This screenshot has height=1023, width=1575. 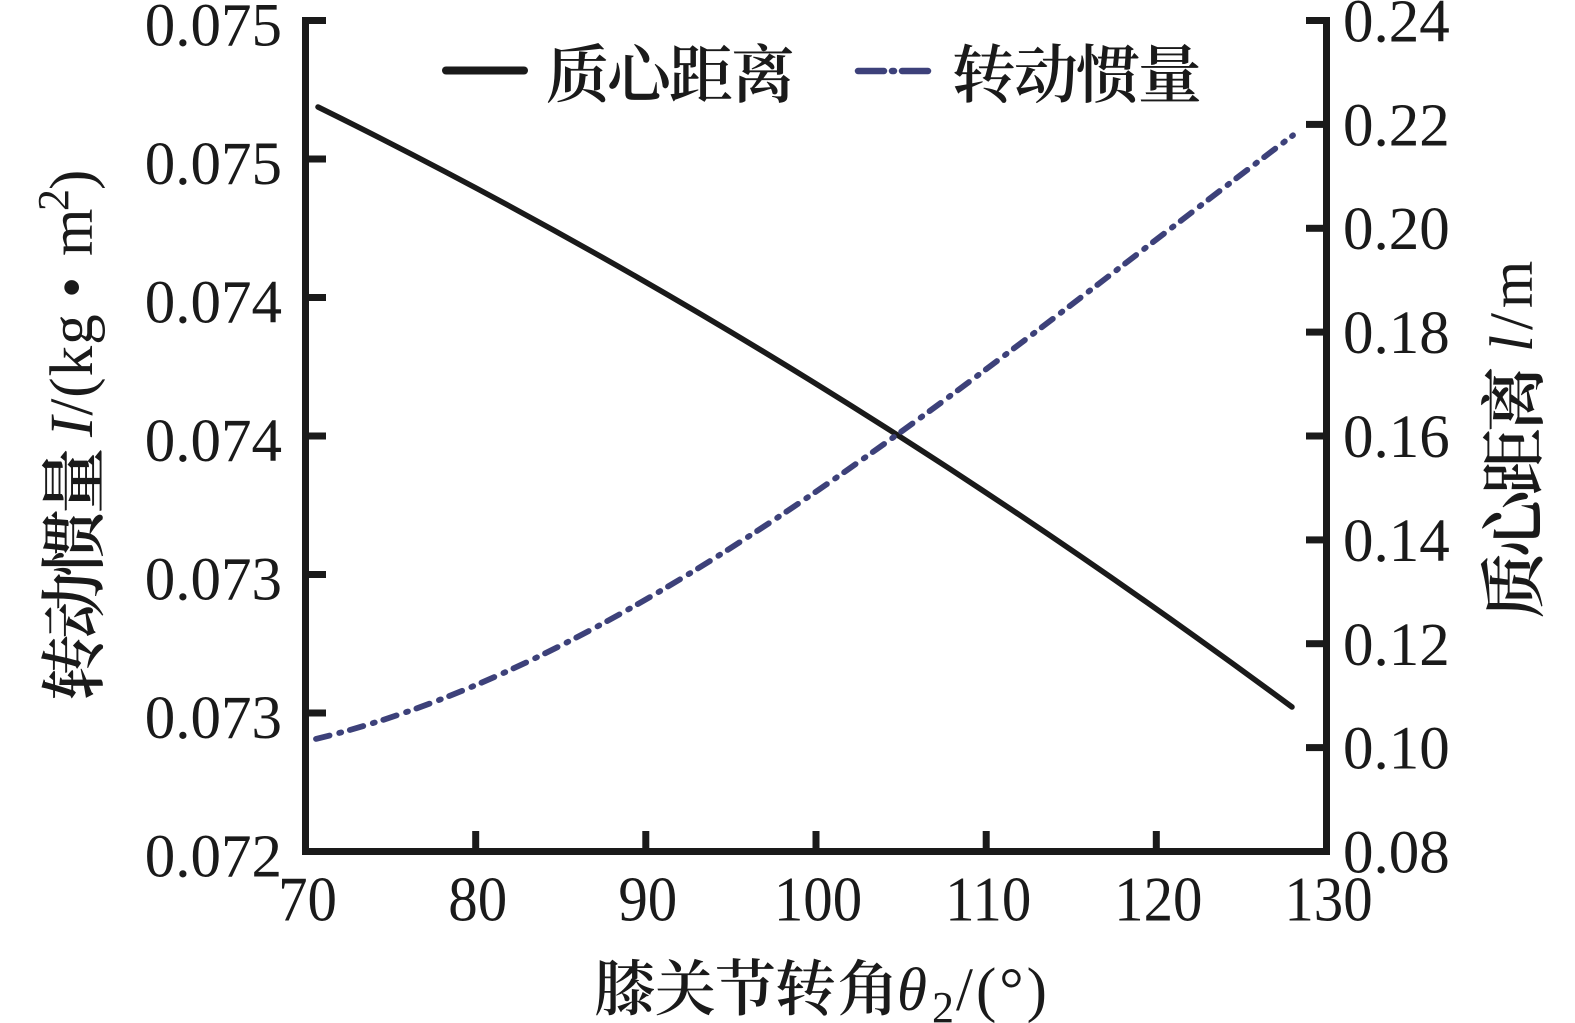 What do you see at coordinates (988, 899) in the screenshot?
I see `svg-text: 110` at bounding box center [988, 899].